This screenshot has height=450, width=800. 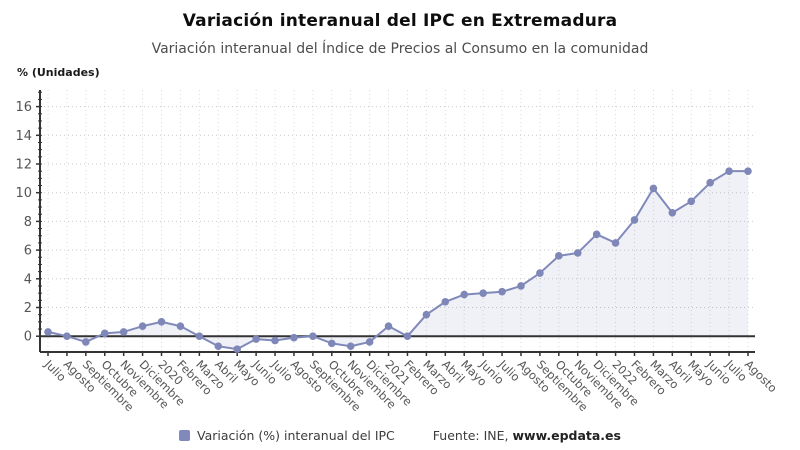 What do you see at coordinates (23, 193) in the screenshot?
I see `y-tick-label: 10` at bounding box center [23, 193].